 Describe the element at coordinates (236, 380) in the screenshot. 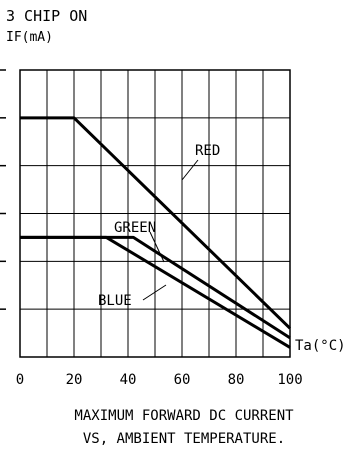

I see `x-tick-label: 80` at that location.